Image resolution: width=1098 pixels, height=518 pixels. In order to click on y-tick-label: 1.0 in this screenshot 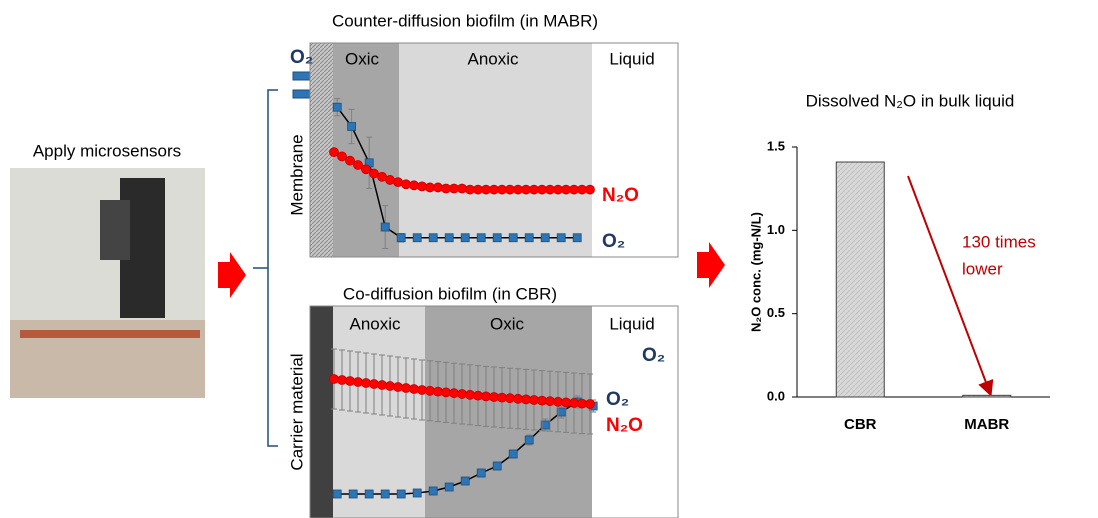, I will do `click(776, 229)`.